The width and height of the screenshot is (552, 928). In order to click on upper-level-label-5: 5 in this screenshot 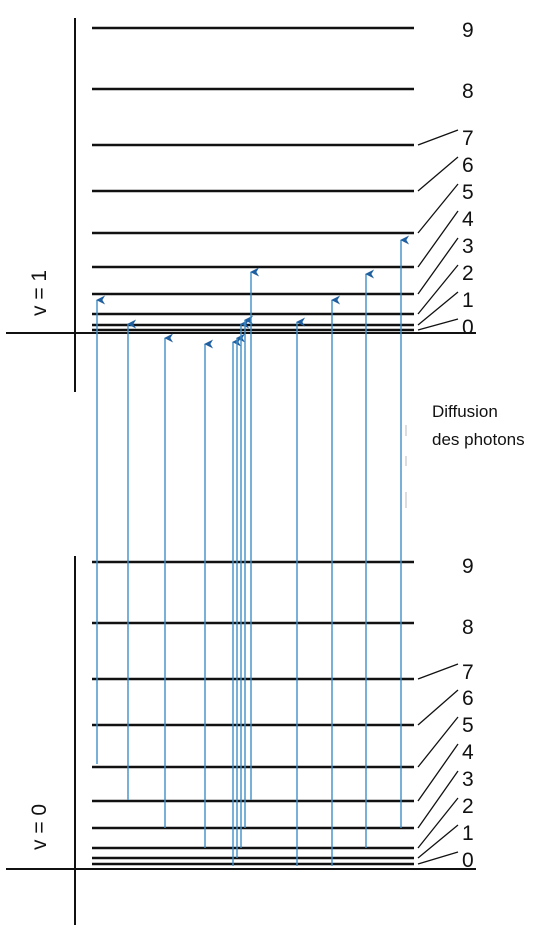, I will do `click(468, 192)`.